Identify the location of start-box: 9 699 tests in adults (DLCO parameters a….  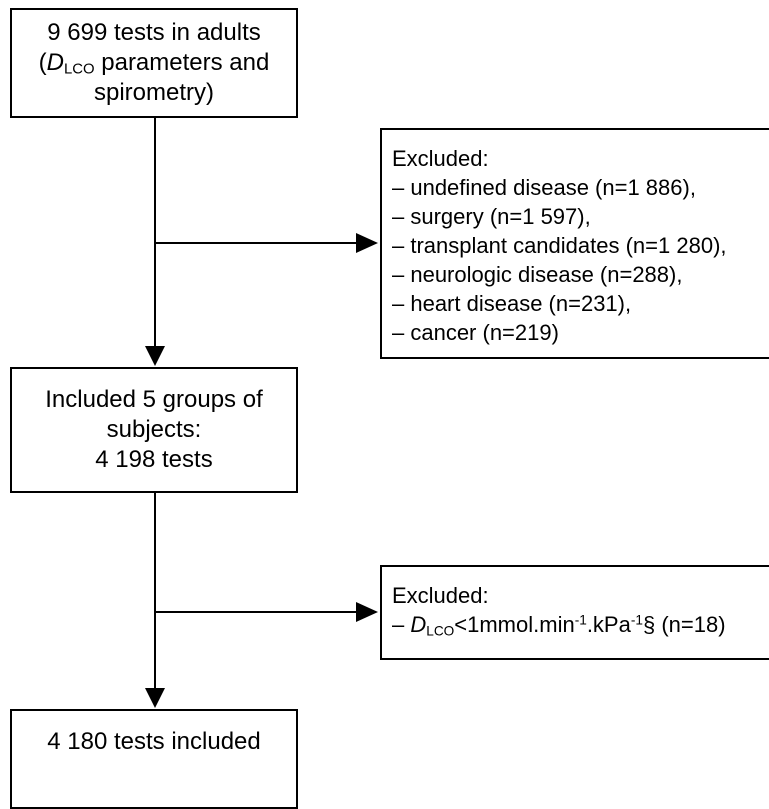
(154, 63).